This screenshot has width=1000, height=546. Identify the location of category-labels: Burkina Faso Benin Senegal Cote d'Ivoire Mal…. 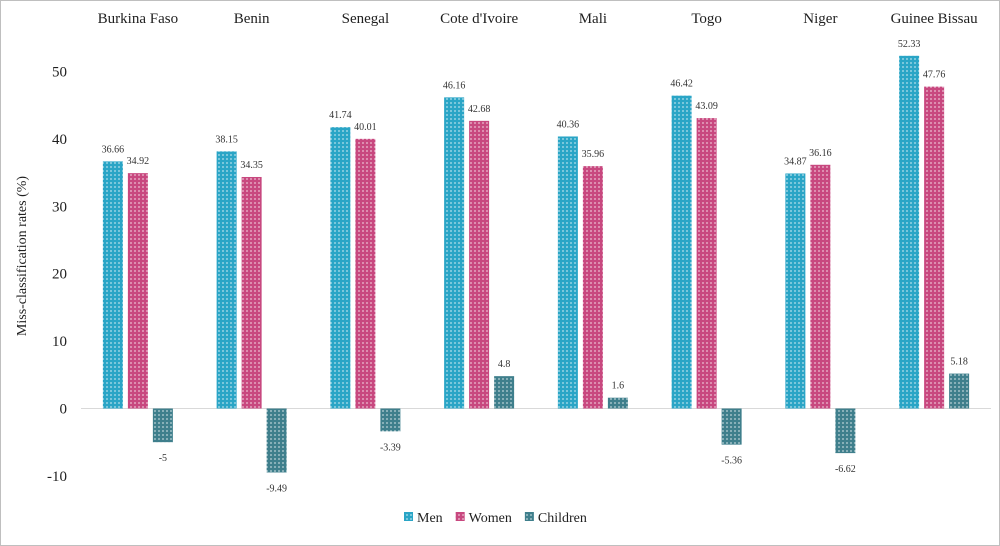
(538, 19).